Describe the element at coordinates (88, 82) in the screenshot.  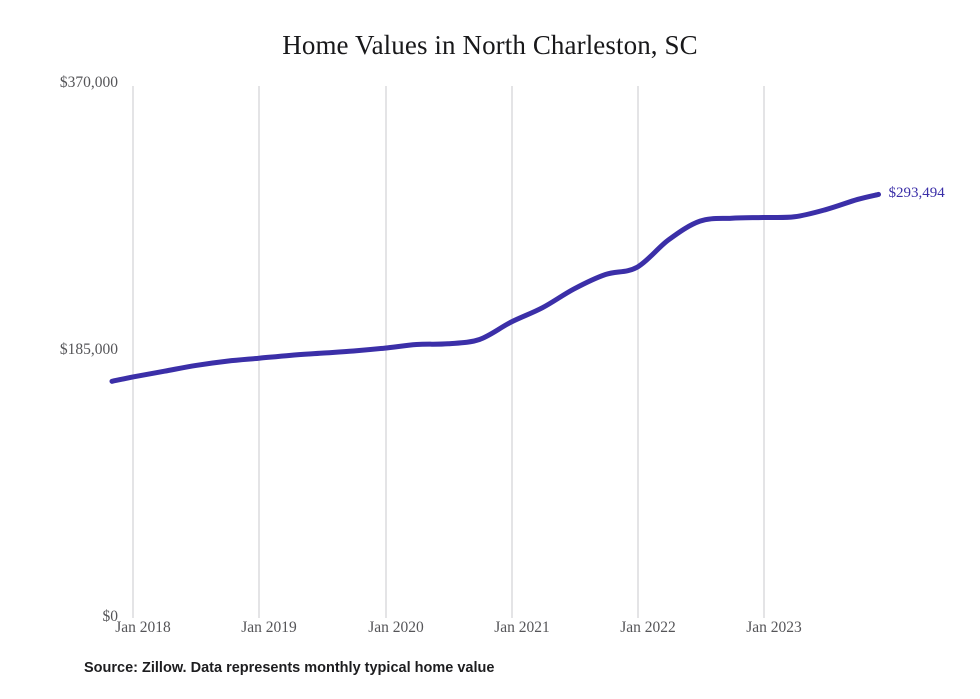
I see `y-axis-tick-label: $370,000` at that location.